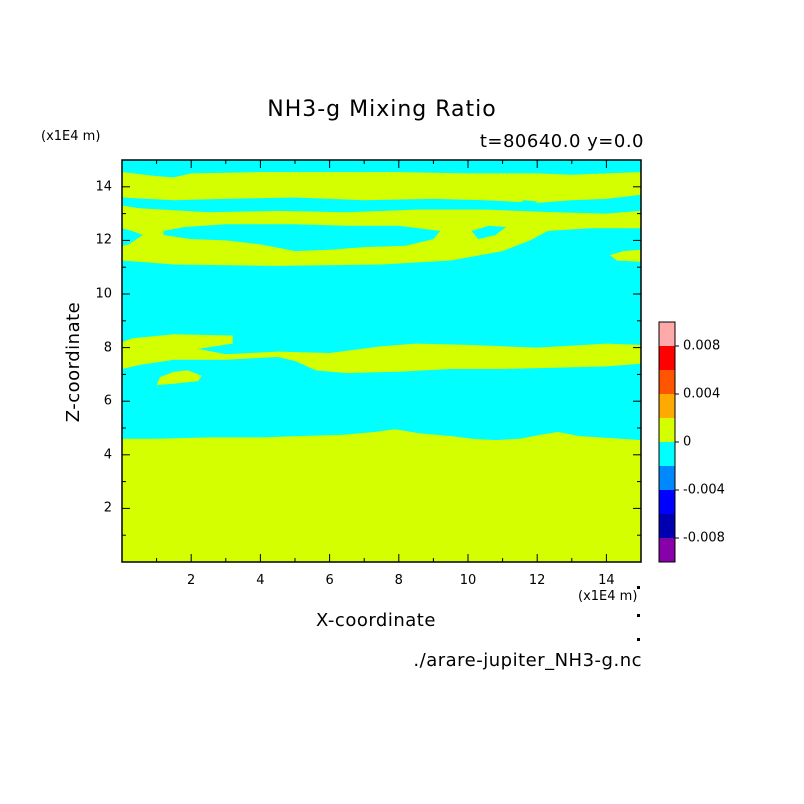  I want to click on x-tick-label: 4, so click(260, 580).